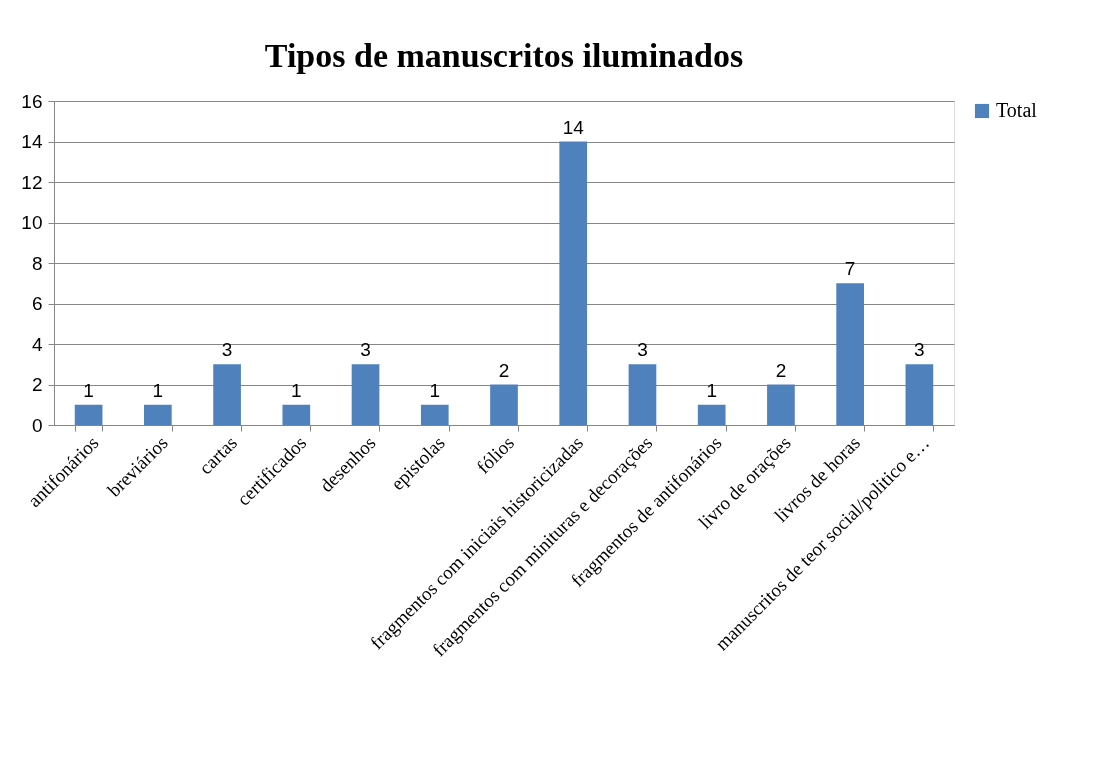 The width and height of the screenshot is (1119, 779). I want to click on data-label: 7, so click(850, 269).